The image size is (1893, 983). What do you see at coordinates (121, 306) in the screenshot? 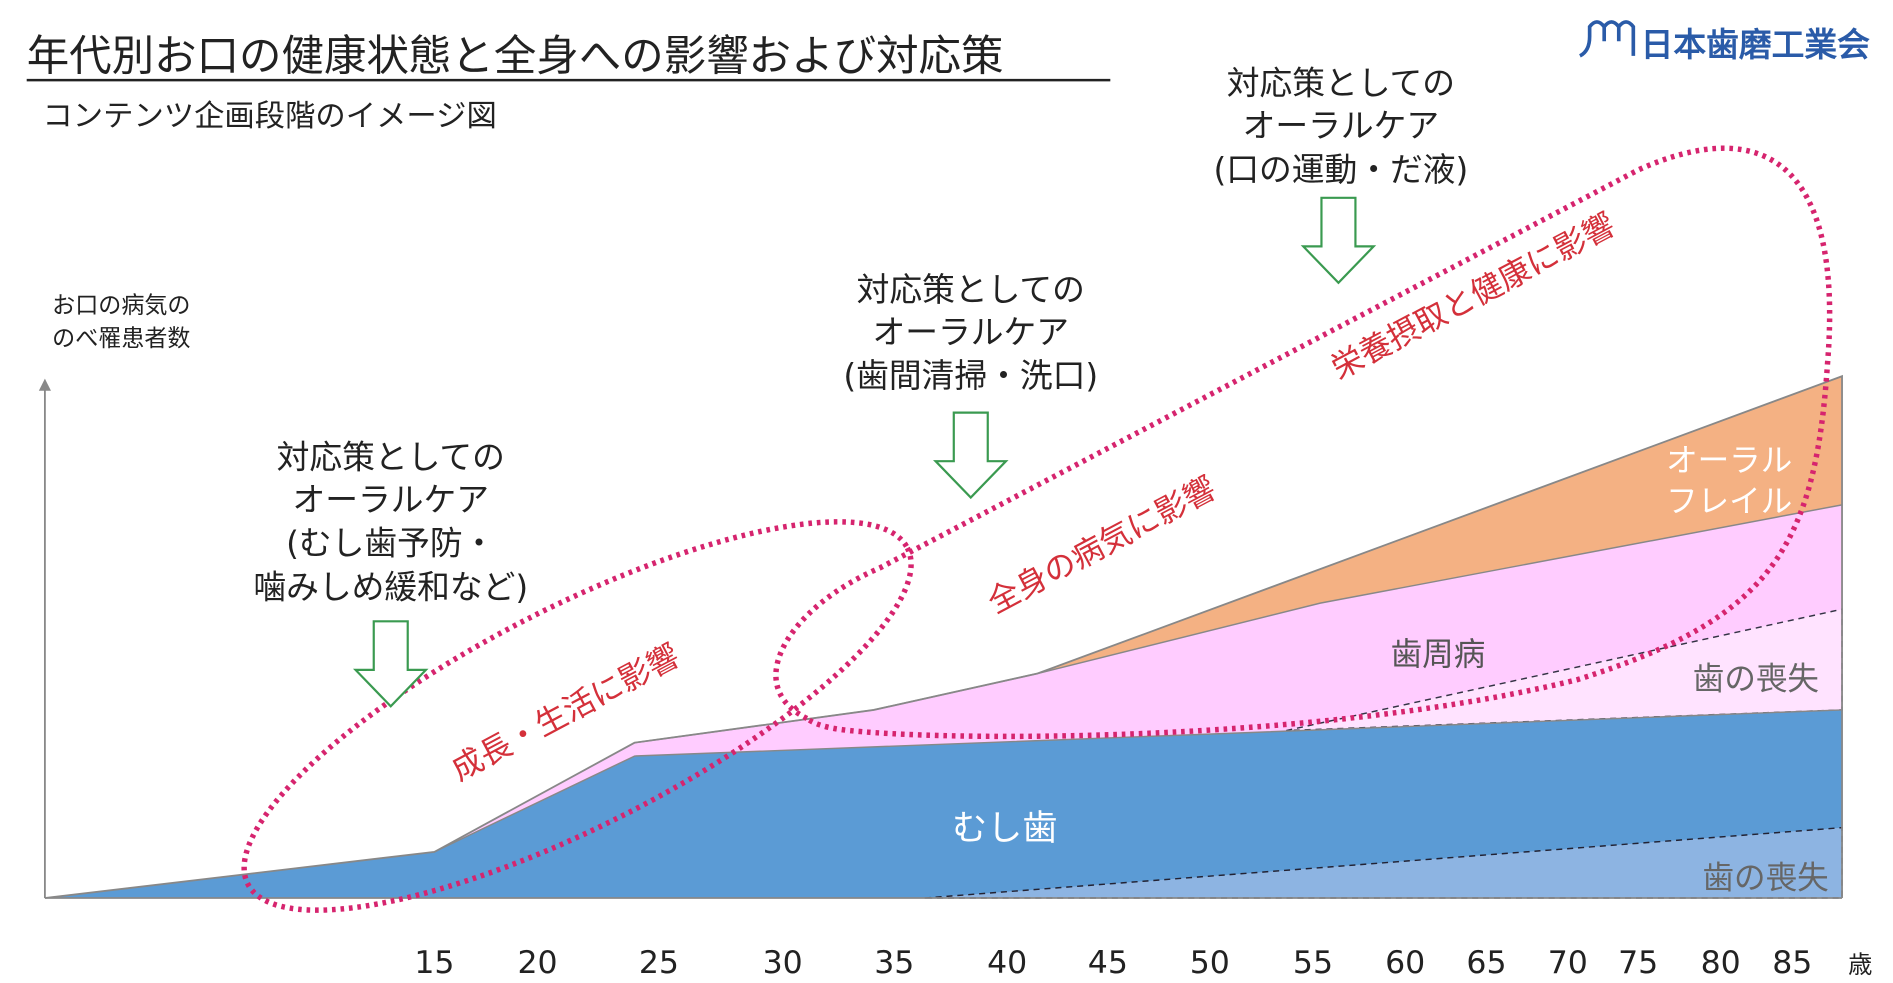
I see `y-axis-label-line1: お口の病気の` at bounding box center [121, 306].